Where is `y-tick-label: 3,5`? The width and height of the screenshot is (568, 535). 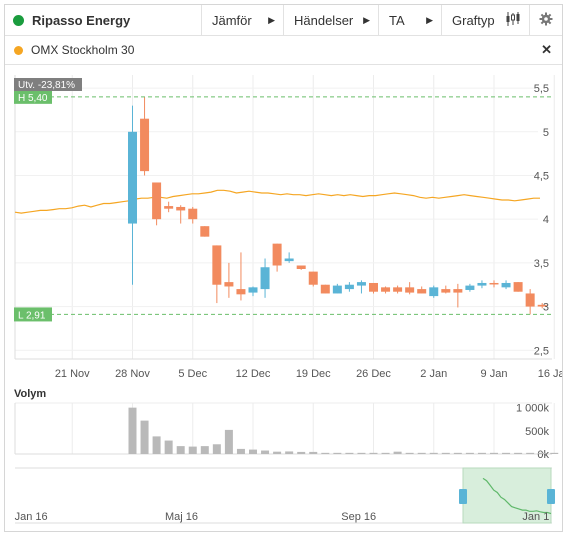
y-tick-label: 3,5 is located at coordinates (541, 264).